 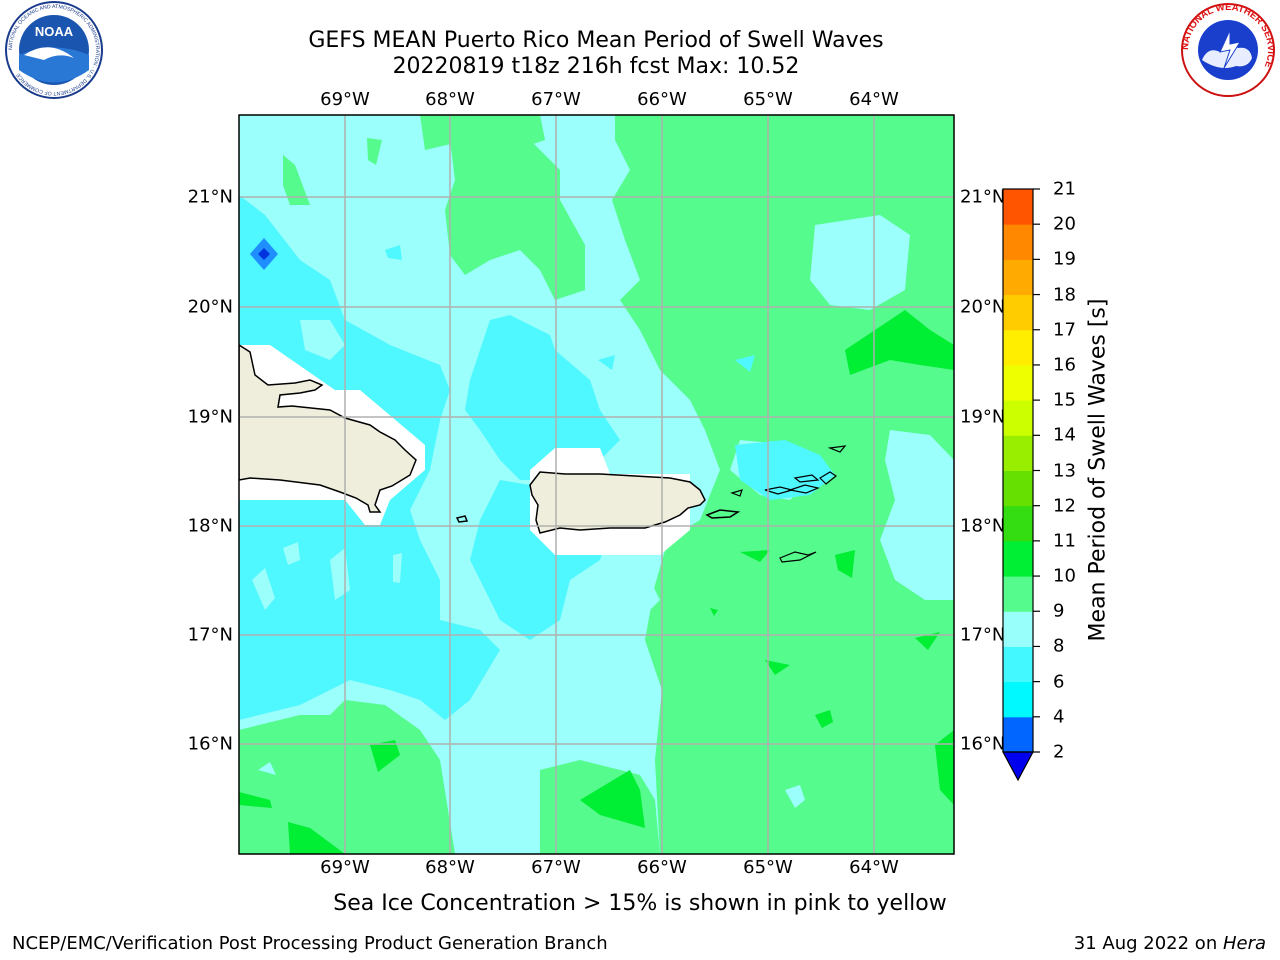 What do you see at coordinates (837, 449) in the screenshot?
I see `land-anegada` at bounding box center [837, 449].